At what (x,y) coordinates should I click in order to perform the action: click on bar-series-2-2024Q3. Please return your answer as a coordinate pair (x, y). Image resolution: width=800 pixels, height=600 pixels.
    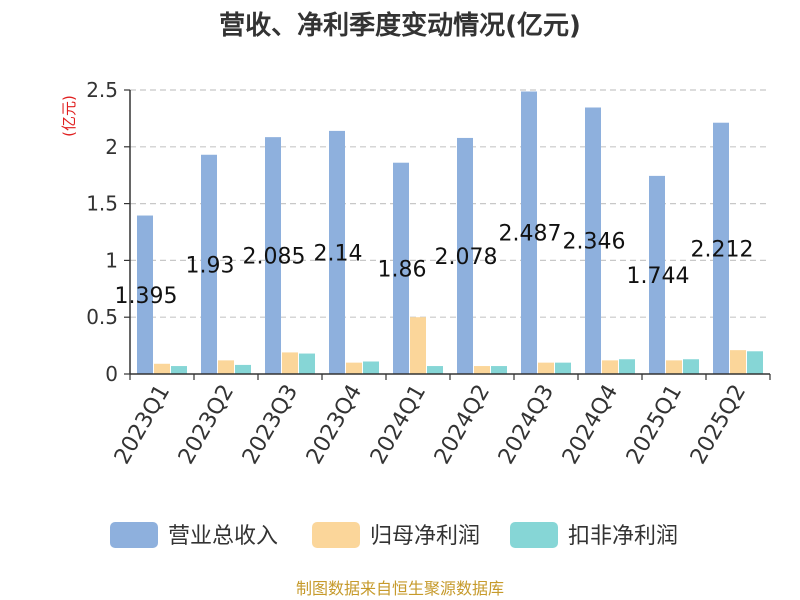
    Looking at the image, I should click on (563, 368).